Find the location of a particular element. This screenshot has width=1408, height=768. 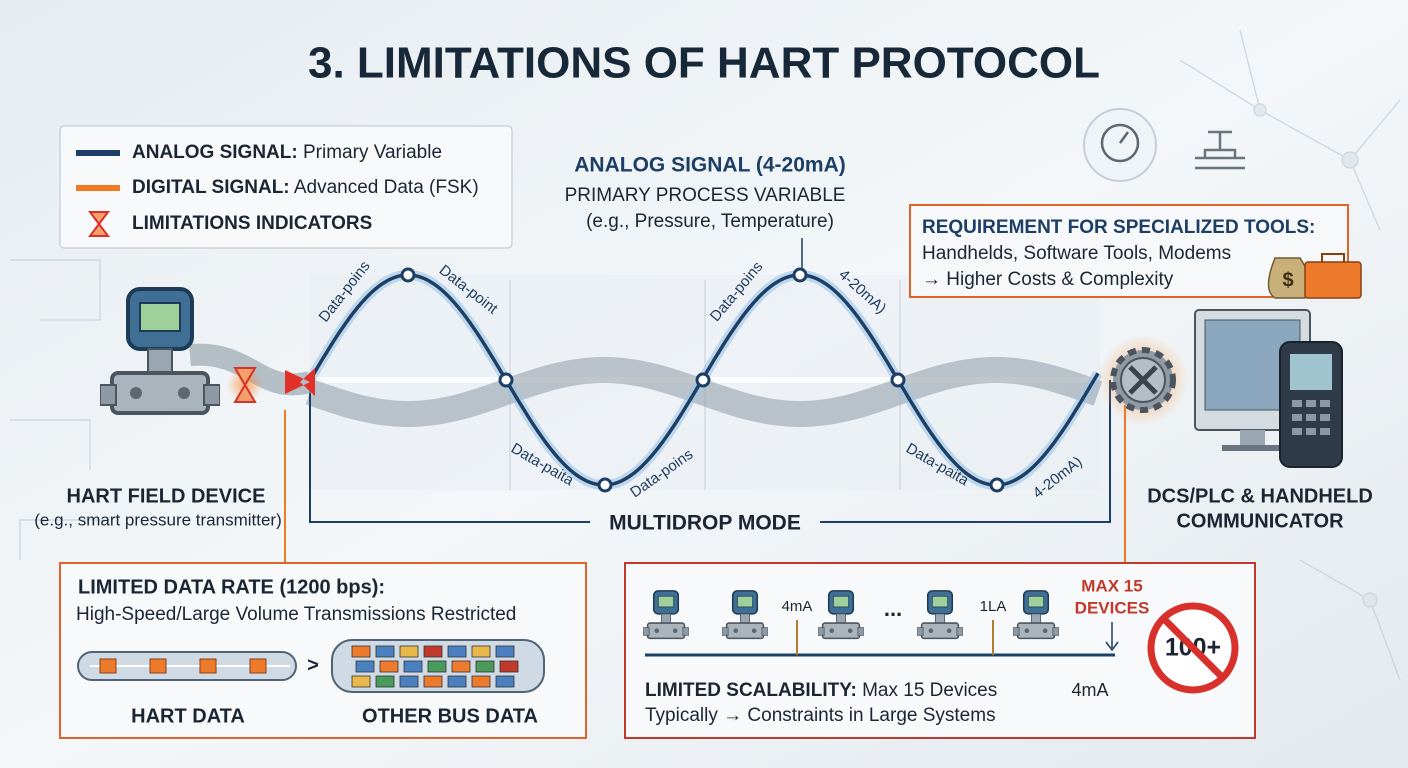

money-symbol: $ is located at coordinates (1287, 280).